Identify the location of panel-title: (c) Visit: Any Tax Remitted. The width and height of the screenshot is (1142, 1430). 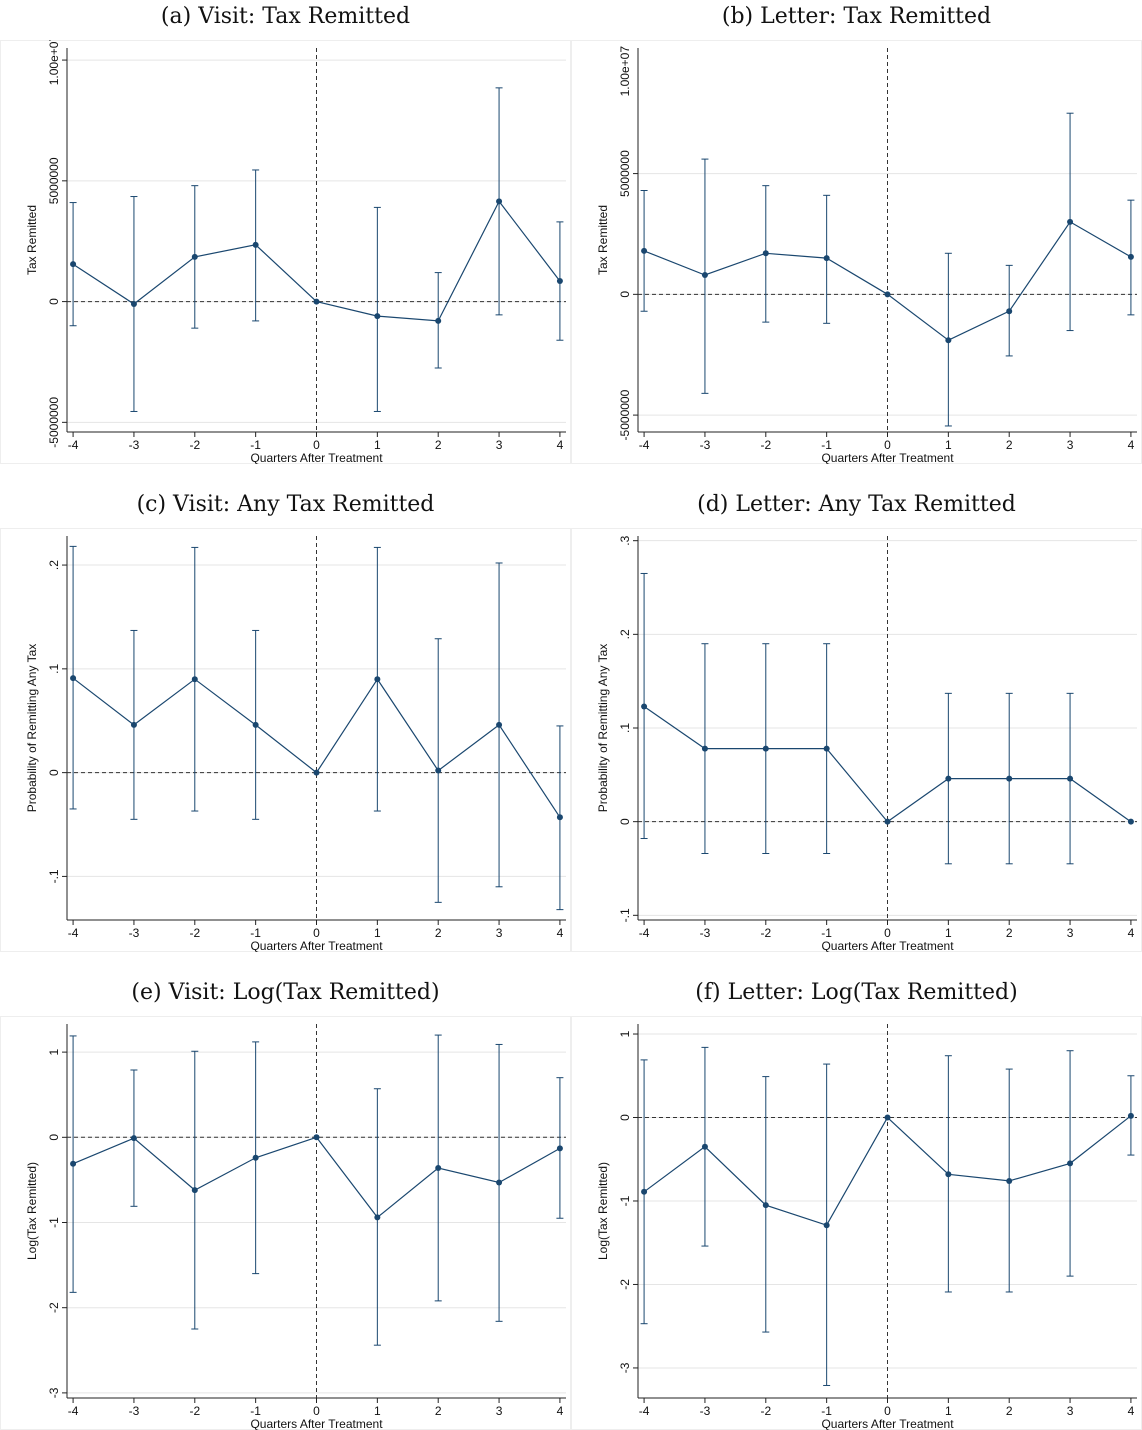
(285, 504).